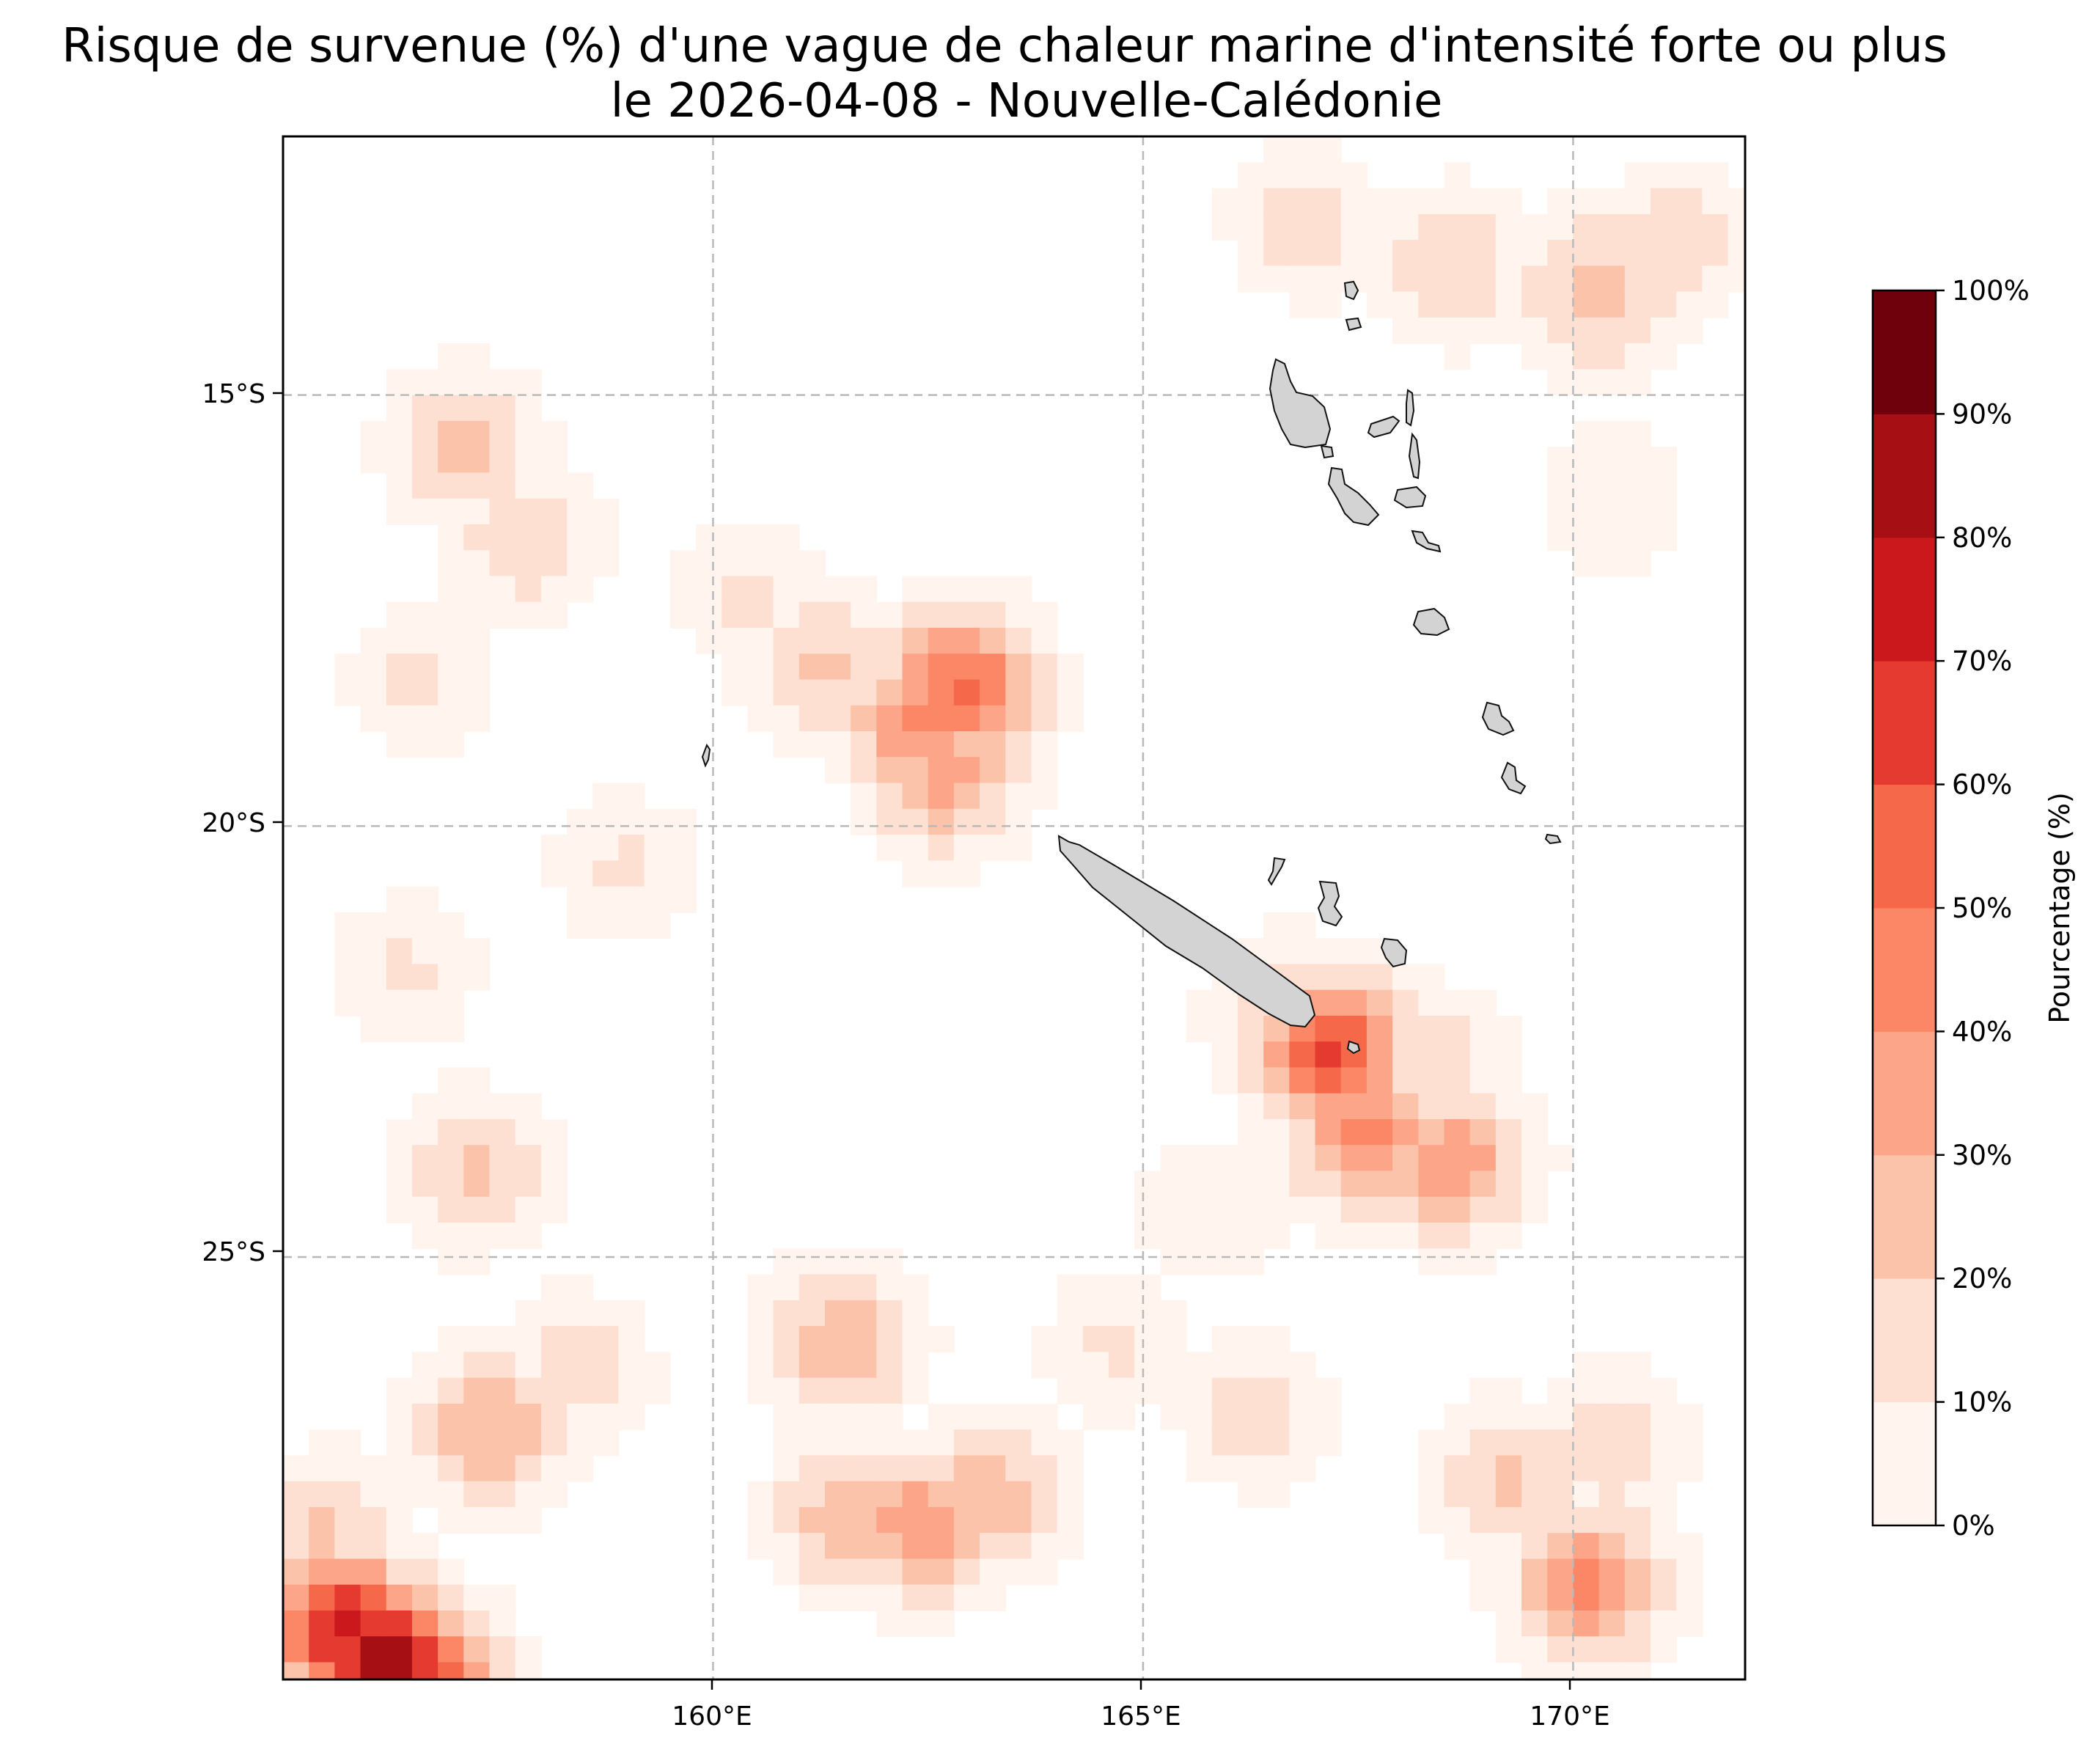 This screenshot has height=1744, width=2100. Describe the element at coordinates (1982, 1402) in the screenshot. I see `colorbar-tick-label: 10%` at that location.